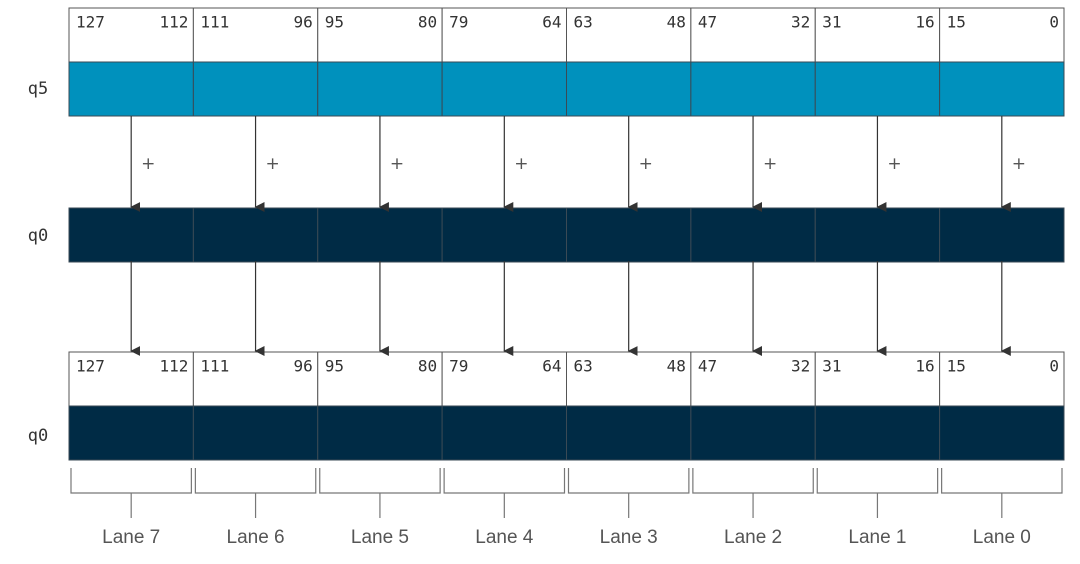  I want to click on lane-label: Lane 4, so click(504, 537).